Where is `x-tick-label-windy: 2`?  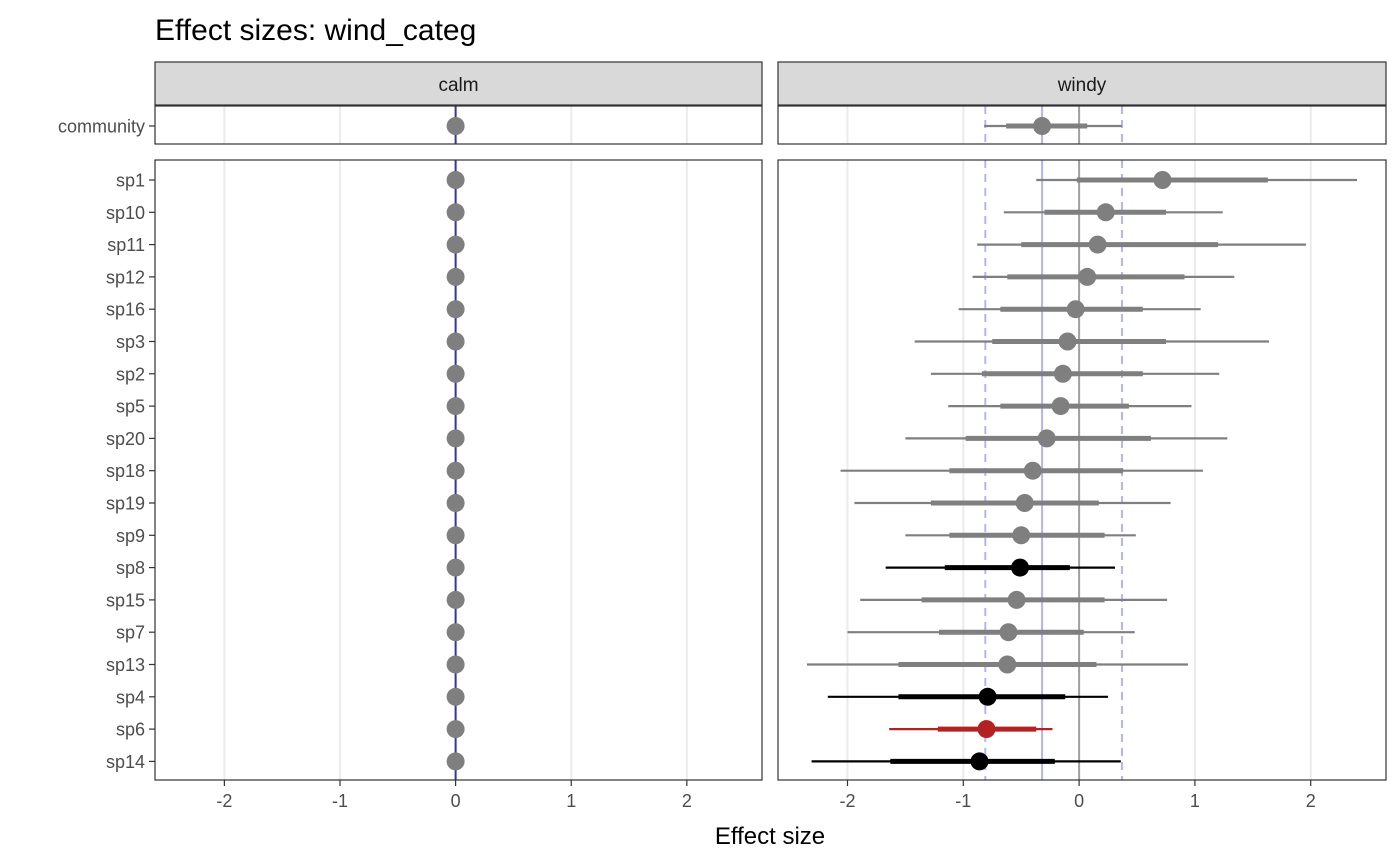
x-tick-label-windy: 2 is located at coordinates (1311, 801).